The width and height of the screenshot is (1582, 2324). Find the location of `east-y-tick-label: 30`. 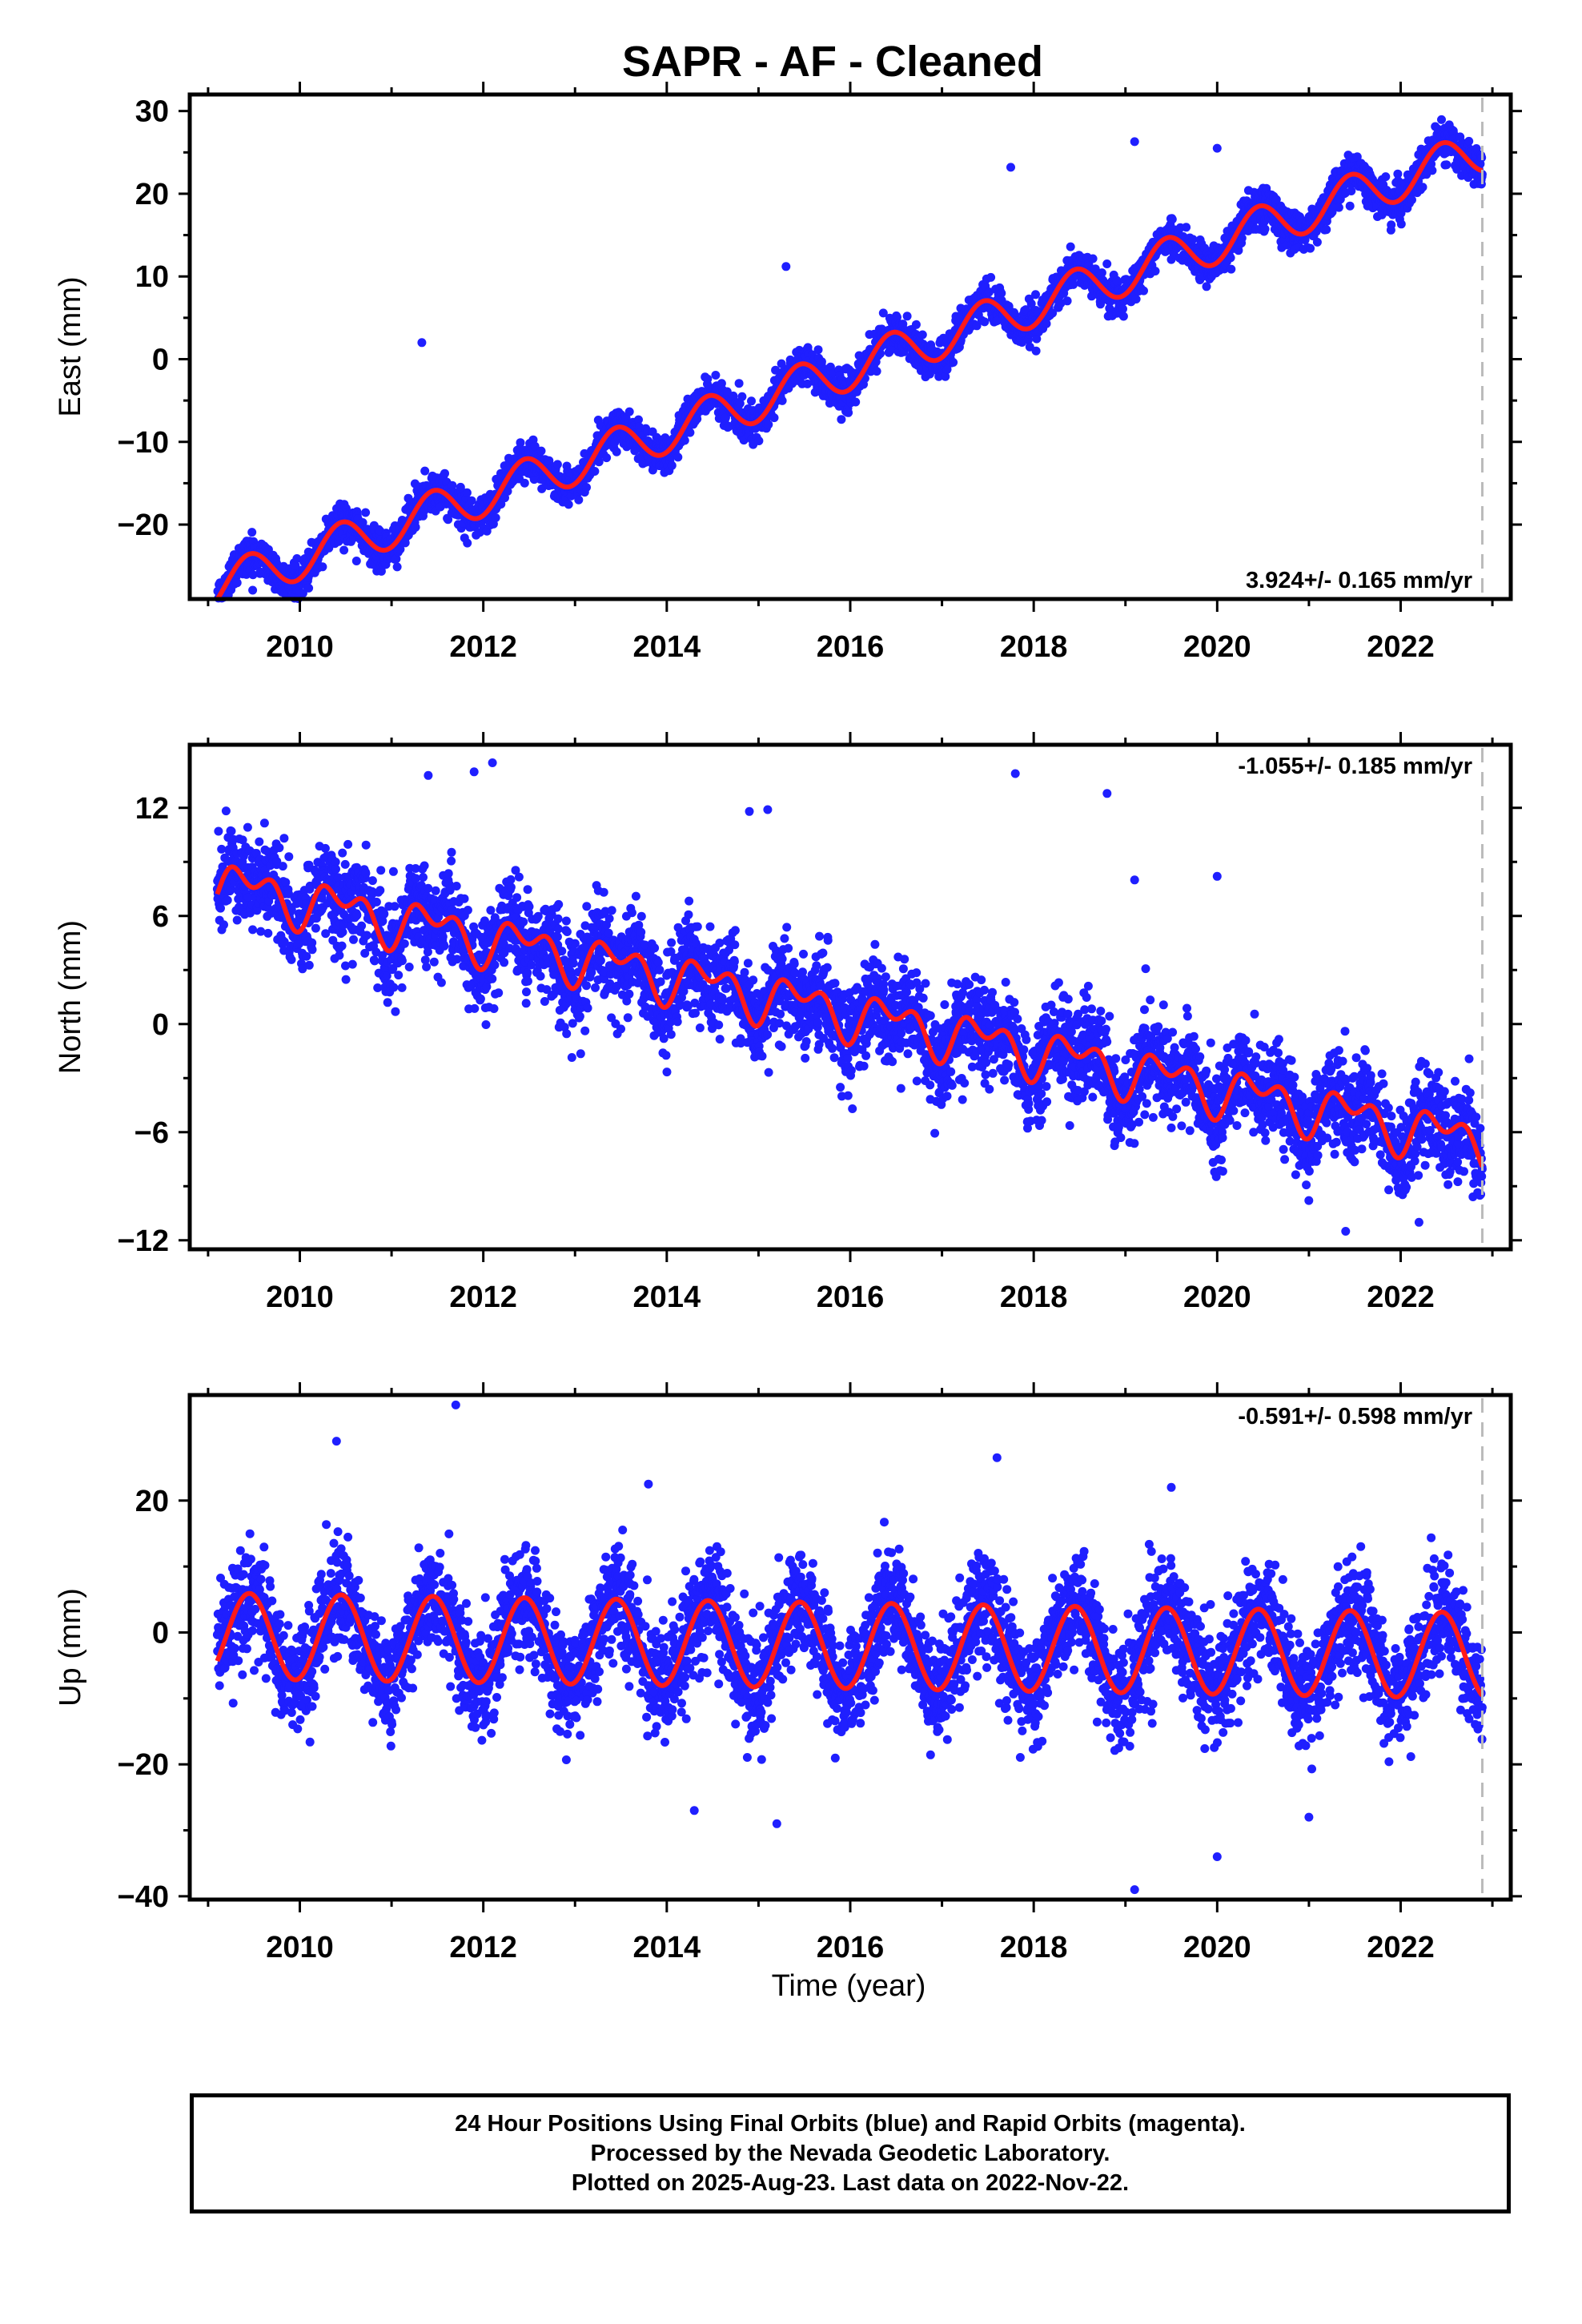

east-y-tick-label: 30 is located at coordinates (152, 112).